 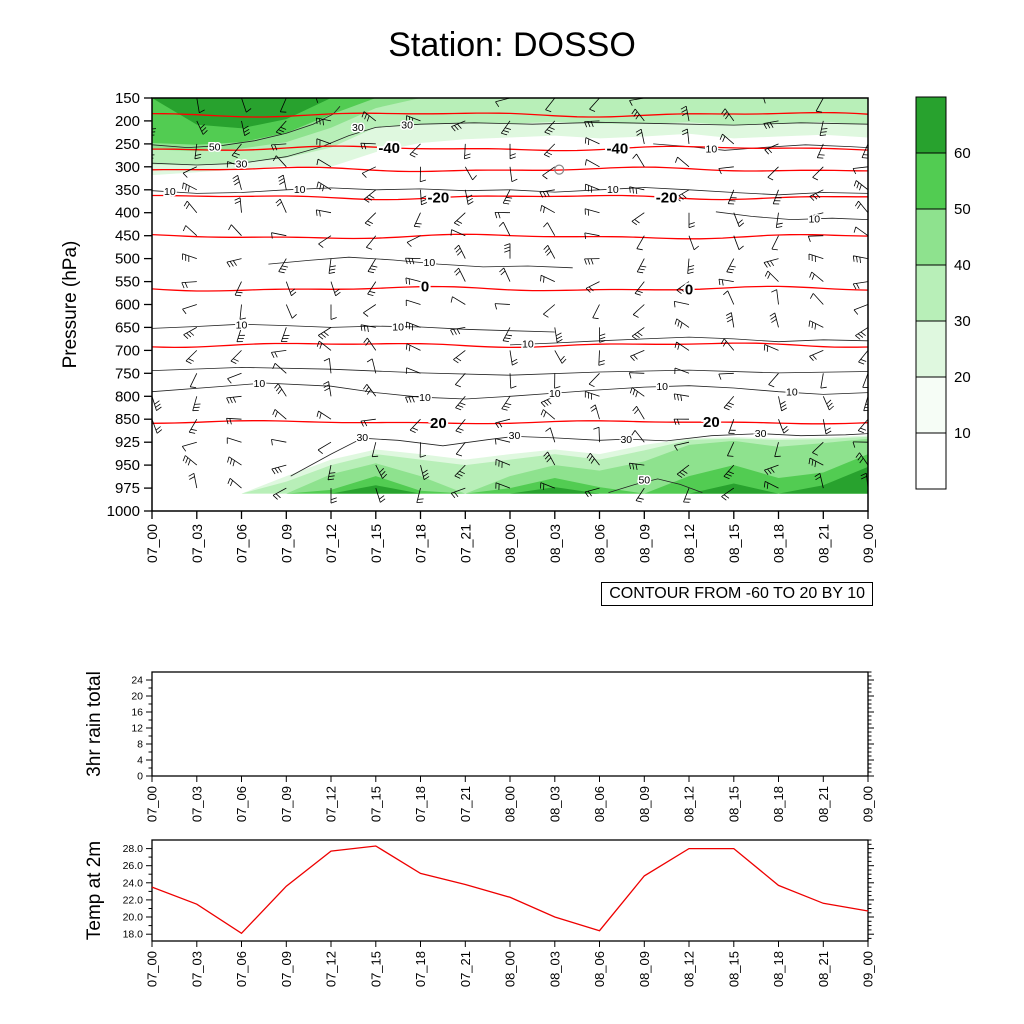 What do you see at coordinates (133, 918) in the screenshot?
I see `temp-tick-label: 20.0` at bounding box center [133, 918].